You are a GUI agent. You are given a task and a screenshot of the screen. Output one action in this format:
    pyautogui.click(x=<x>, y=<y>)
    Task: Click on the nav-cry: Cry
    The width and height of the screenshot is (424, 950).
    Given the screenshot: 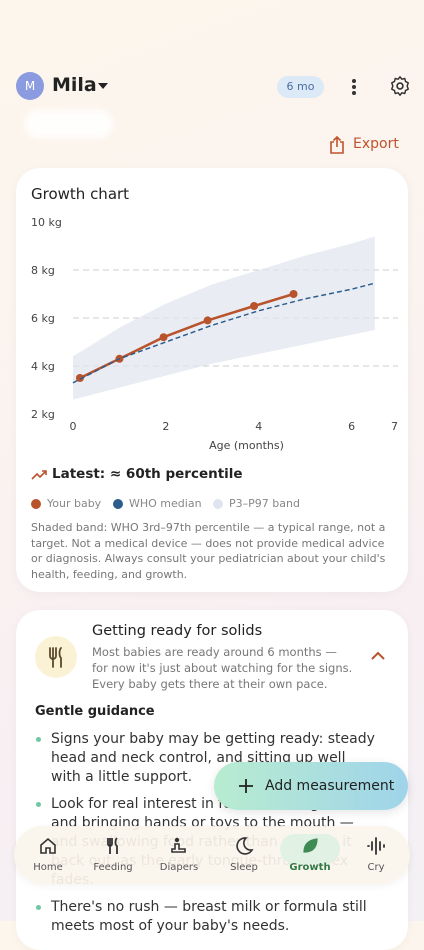 What is the action you would take?
    pyautogui.click(x=376, y=854)
    